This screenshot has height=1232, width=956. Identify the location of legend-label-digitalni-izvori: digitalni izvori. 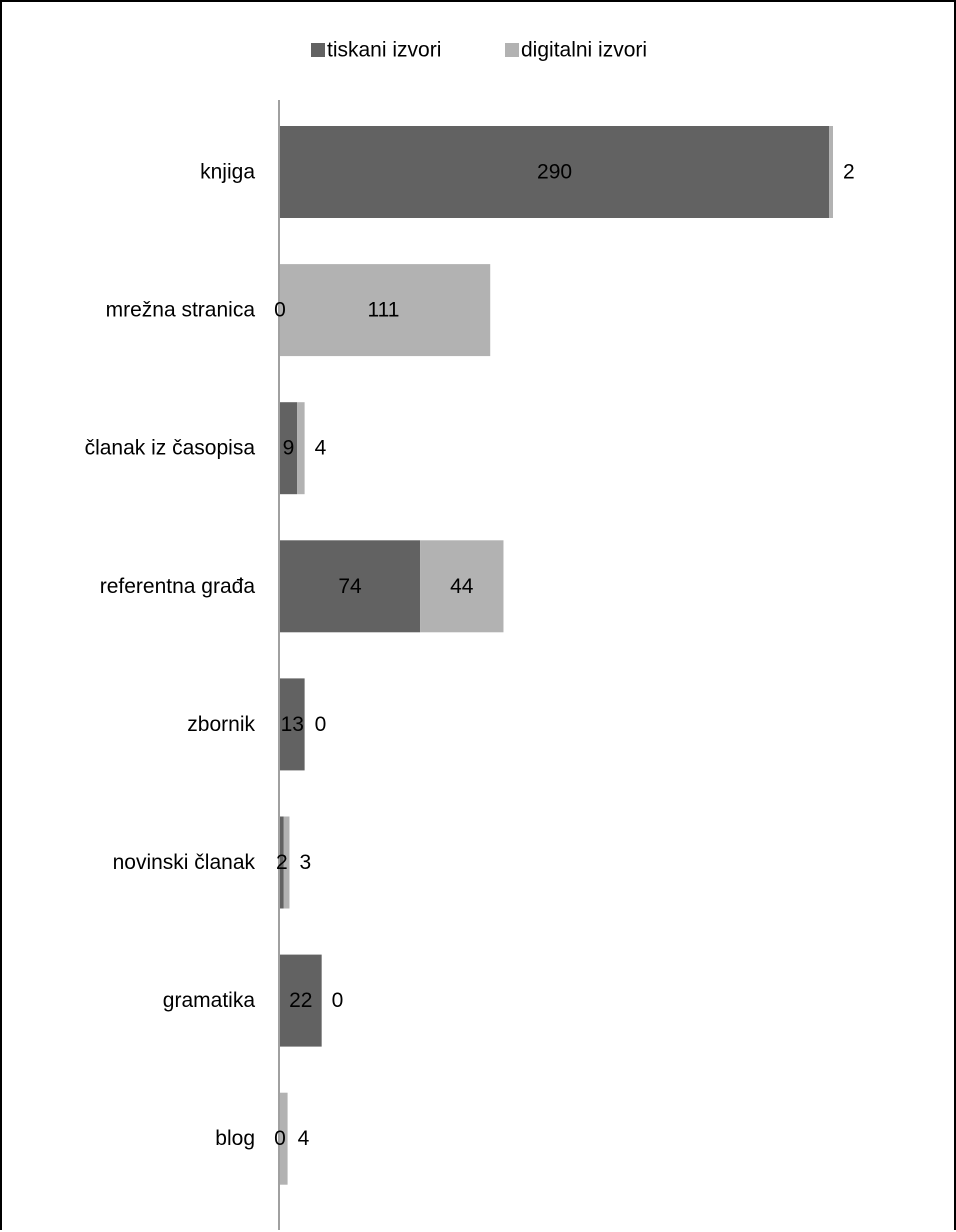
(584, 50).